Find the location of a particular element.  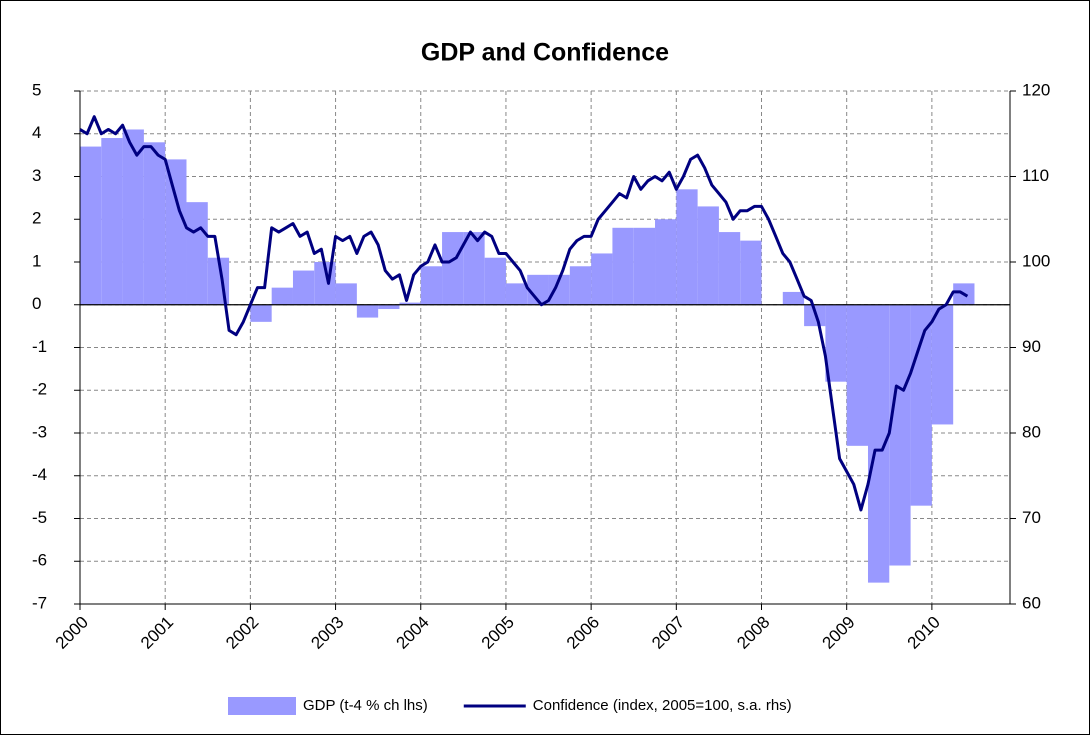

y-tick-label: -1 is located at coordinates (39, 346).